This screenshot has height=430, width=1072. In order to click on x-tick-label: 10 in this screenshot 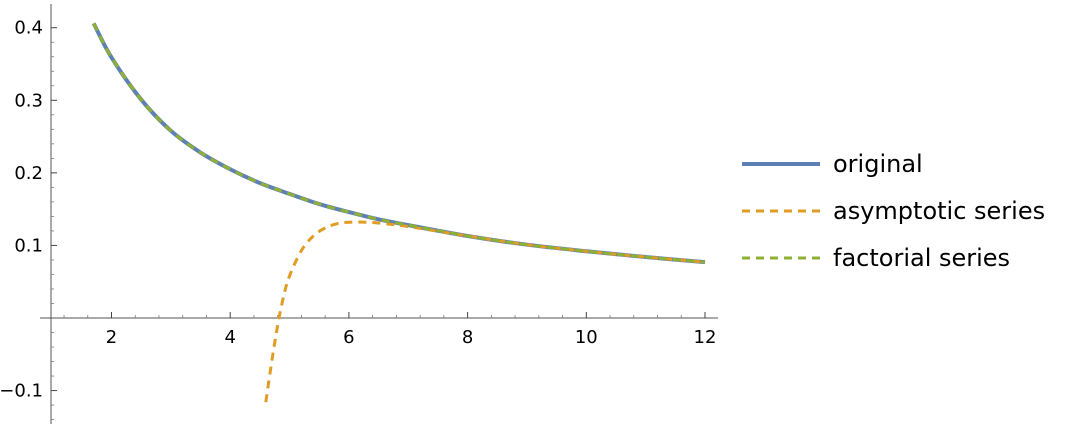, I will do `click(586, 337)`.